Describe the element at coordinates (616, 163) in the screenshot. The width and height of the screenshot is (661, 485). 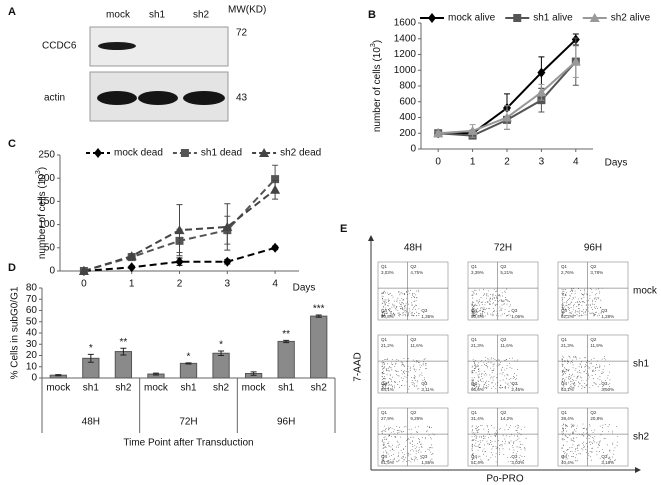
I see `x-axis-label: Days` at that location.